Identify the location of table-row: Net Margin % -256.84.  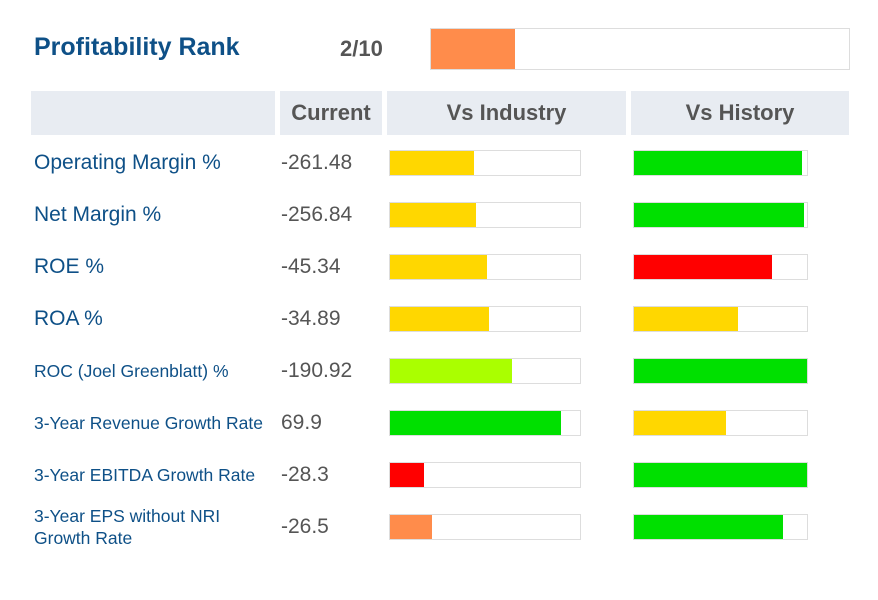
(439, 215).